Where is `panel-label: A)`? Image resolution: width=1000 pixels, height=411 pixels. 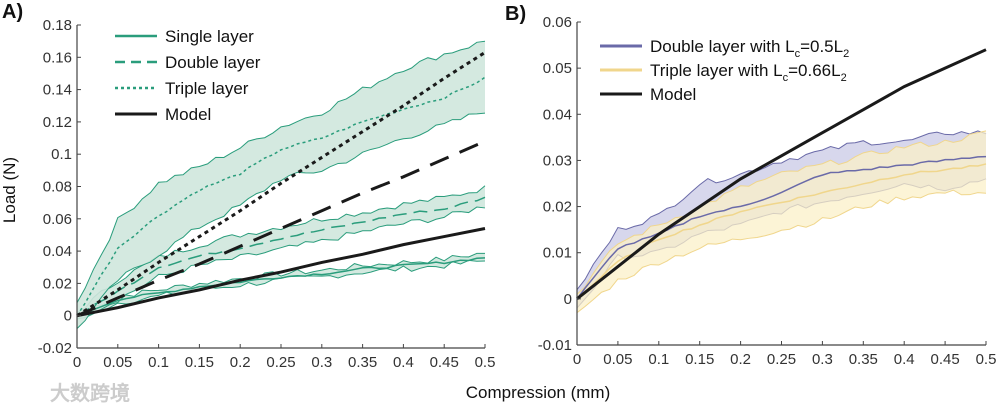 panel-label: A) is located at coordinates (12, 12).